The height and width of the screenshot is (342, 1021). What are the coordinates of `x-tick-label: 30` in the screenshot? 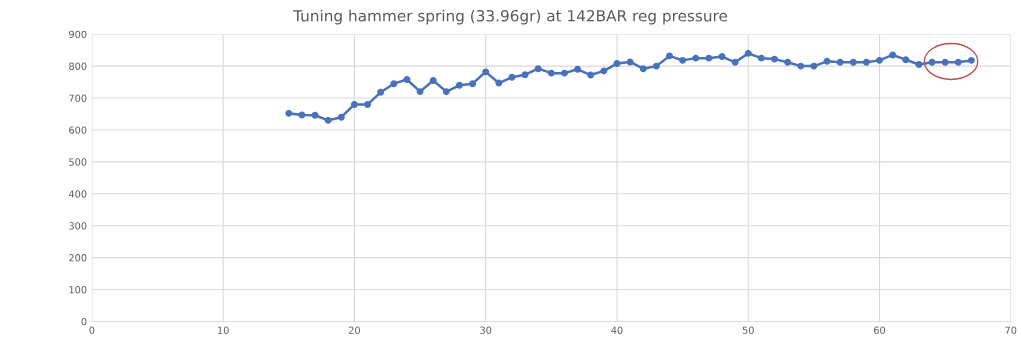 It's located at (486, 330).